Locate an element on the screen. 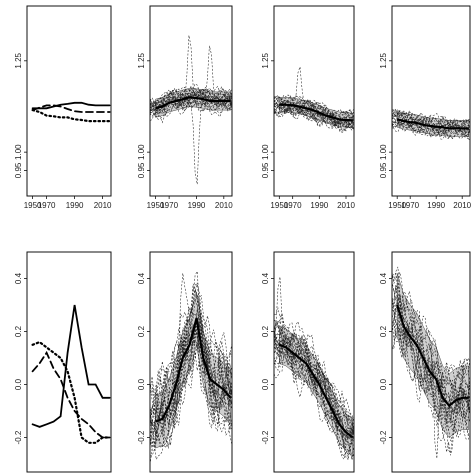  panel-6: -0.2 0.0 0.2 0.4 is located at coordinates (185, 362).